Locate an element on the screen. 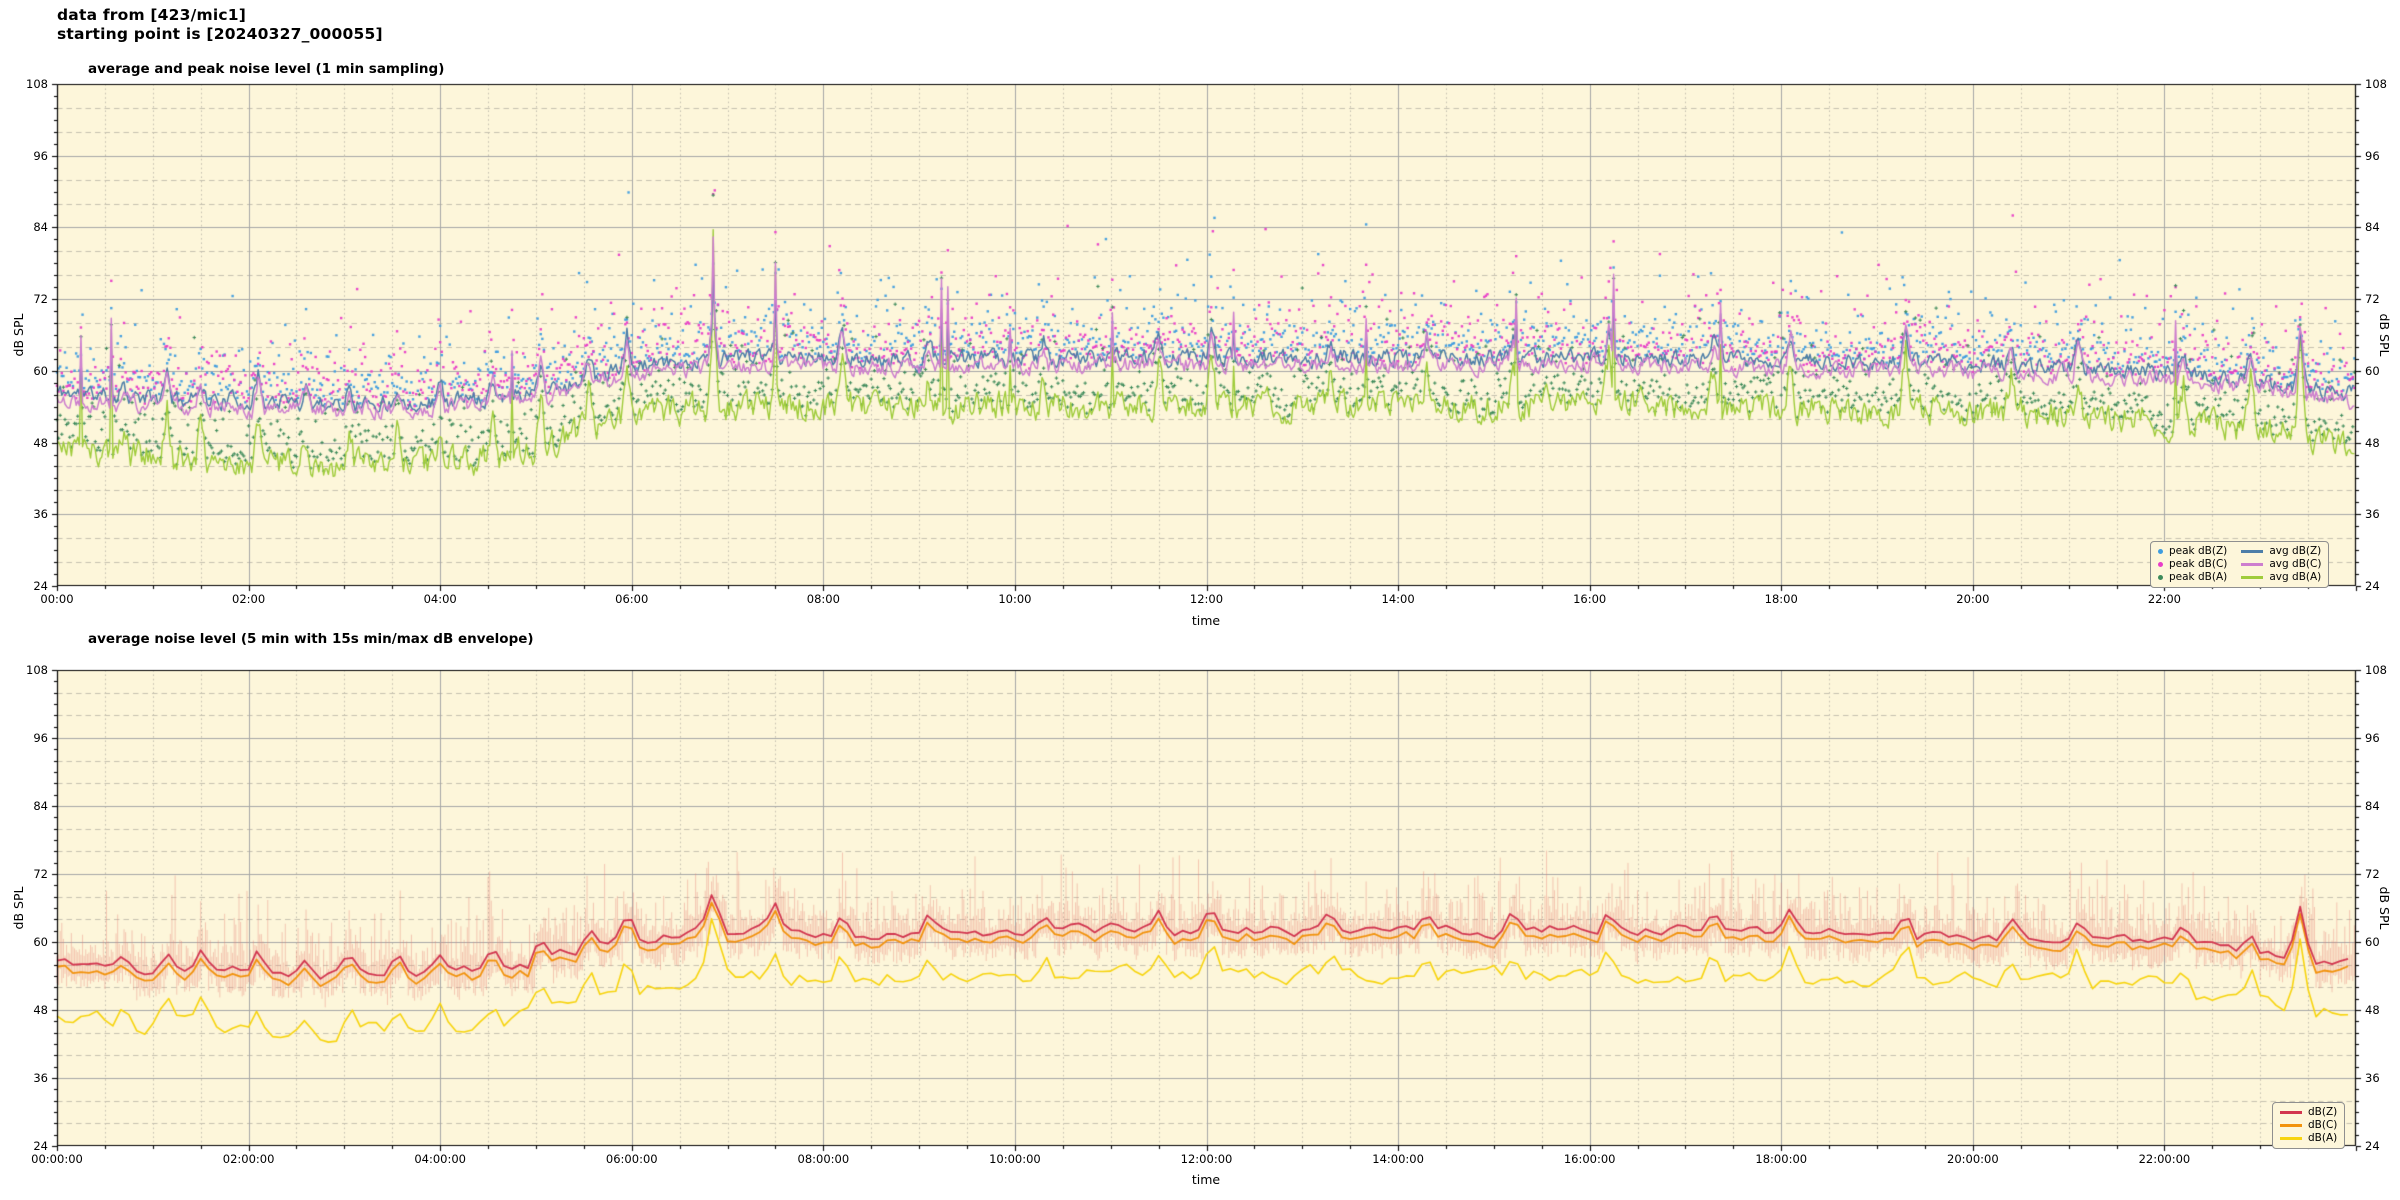  x-tick-label: 14:00:00 is located at coordinates (1398, 1159).